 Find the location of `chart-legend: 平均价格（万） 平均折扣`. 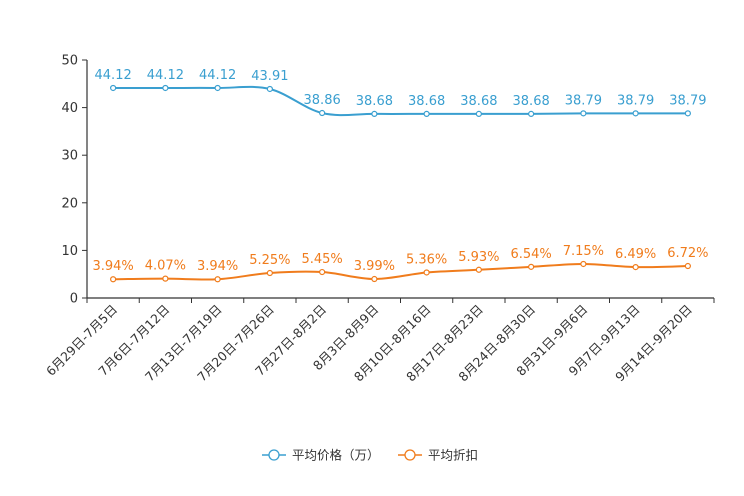

chart-legend: 平均价格（万） 平均折扣 is located at coordinates (370, 455).